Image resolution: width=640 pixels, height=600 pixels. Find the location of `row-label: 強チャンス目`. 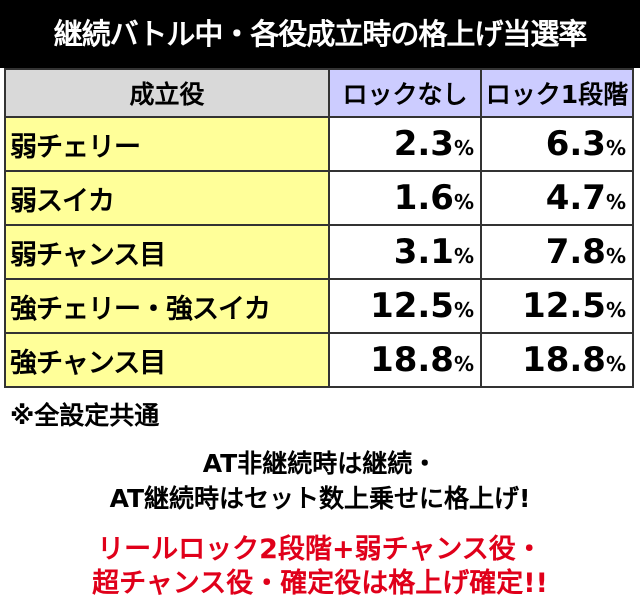

row-label: 強チャンス目 is located at coordinates (167, 360).